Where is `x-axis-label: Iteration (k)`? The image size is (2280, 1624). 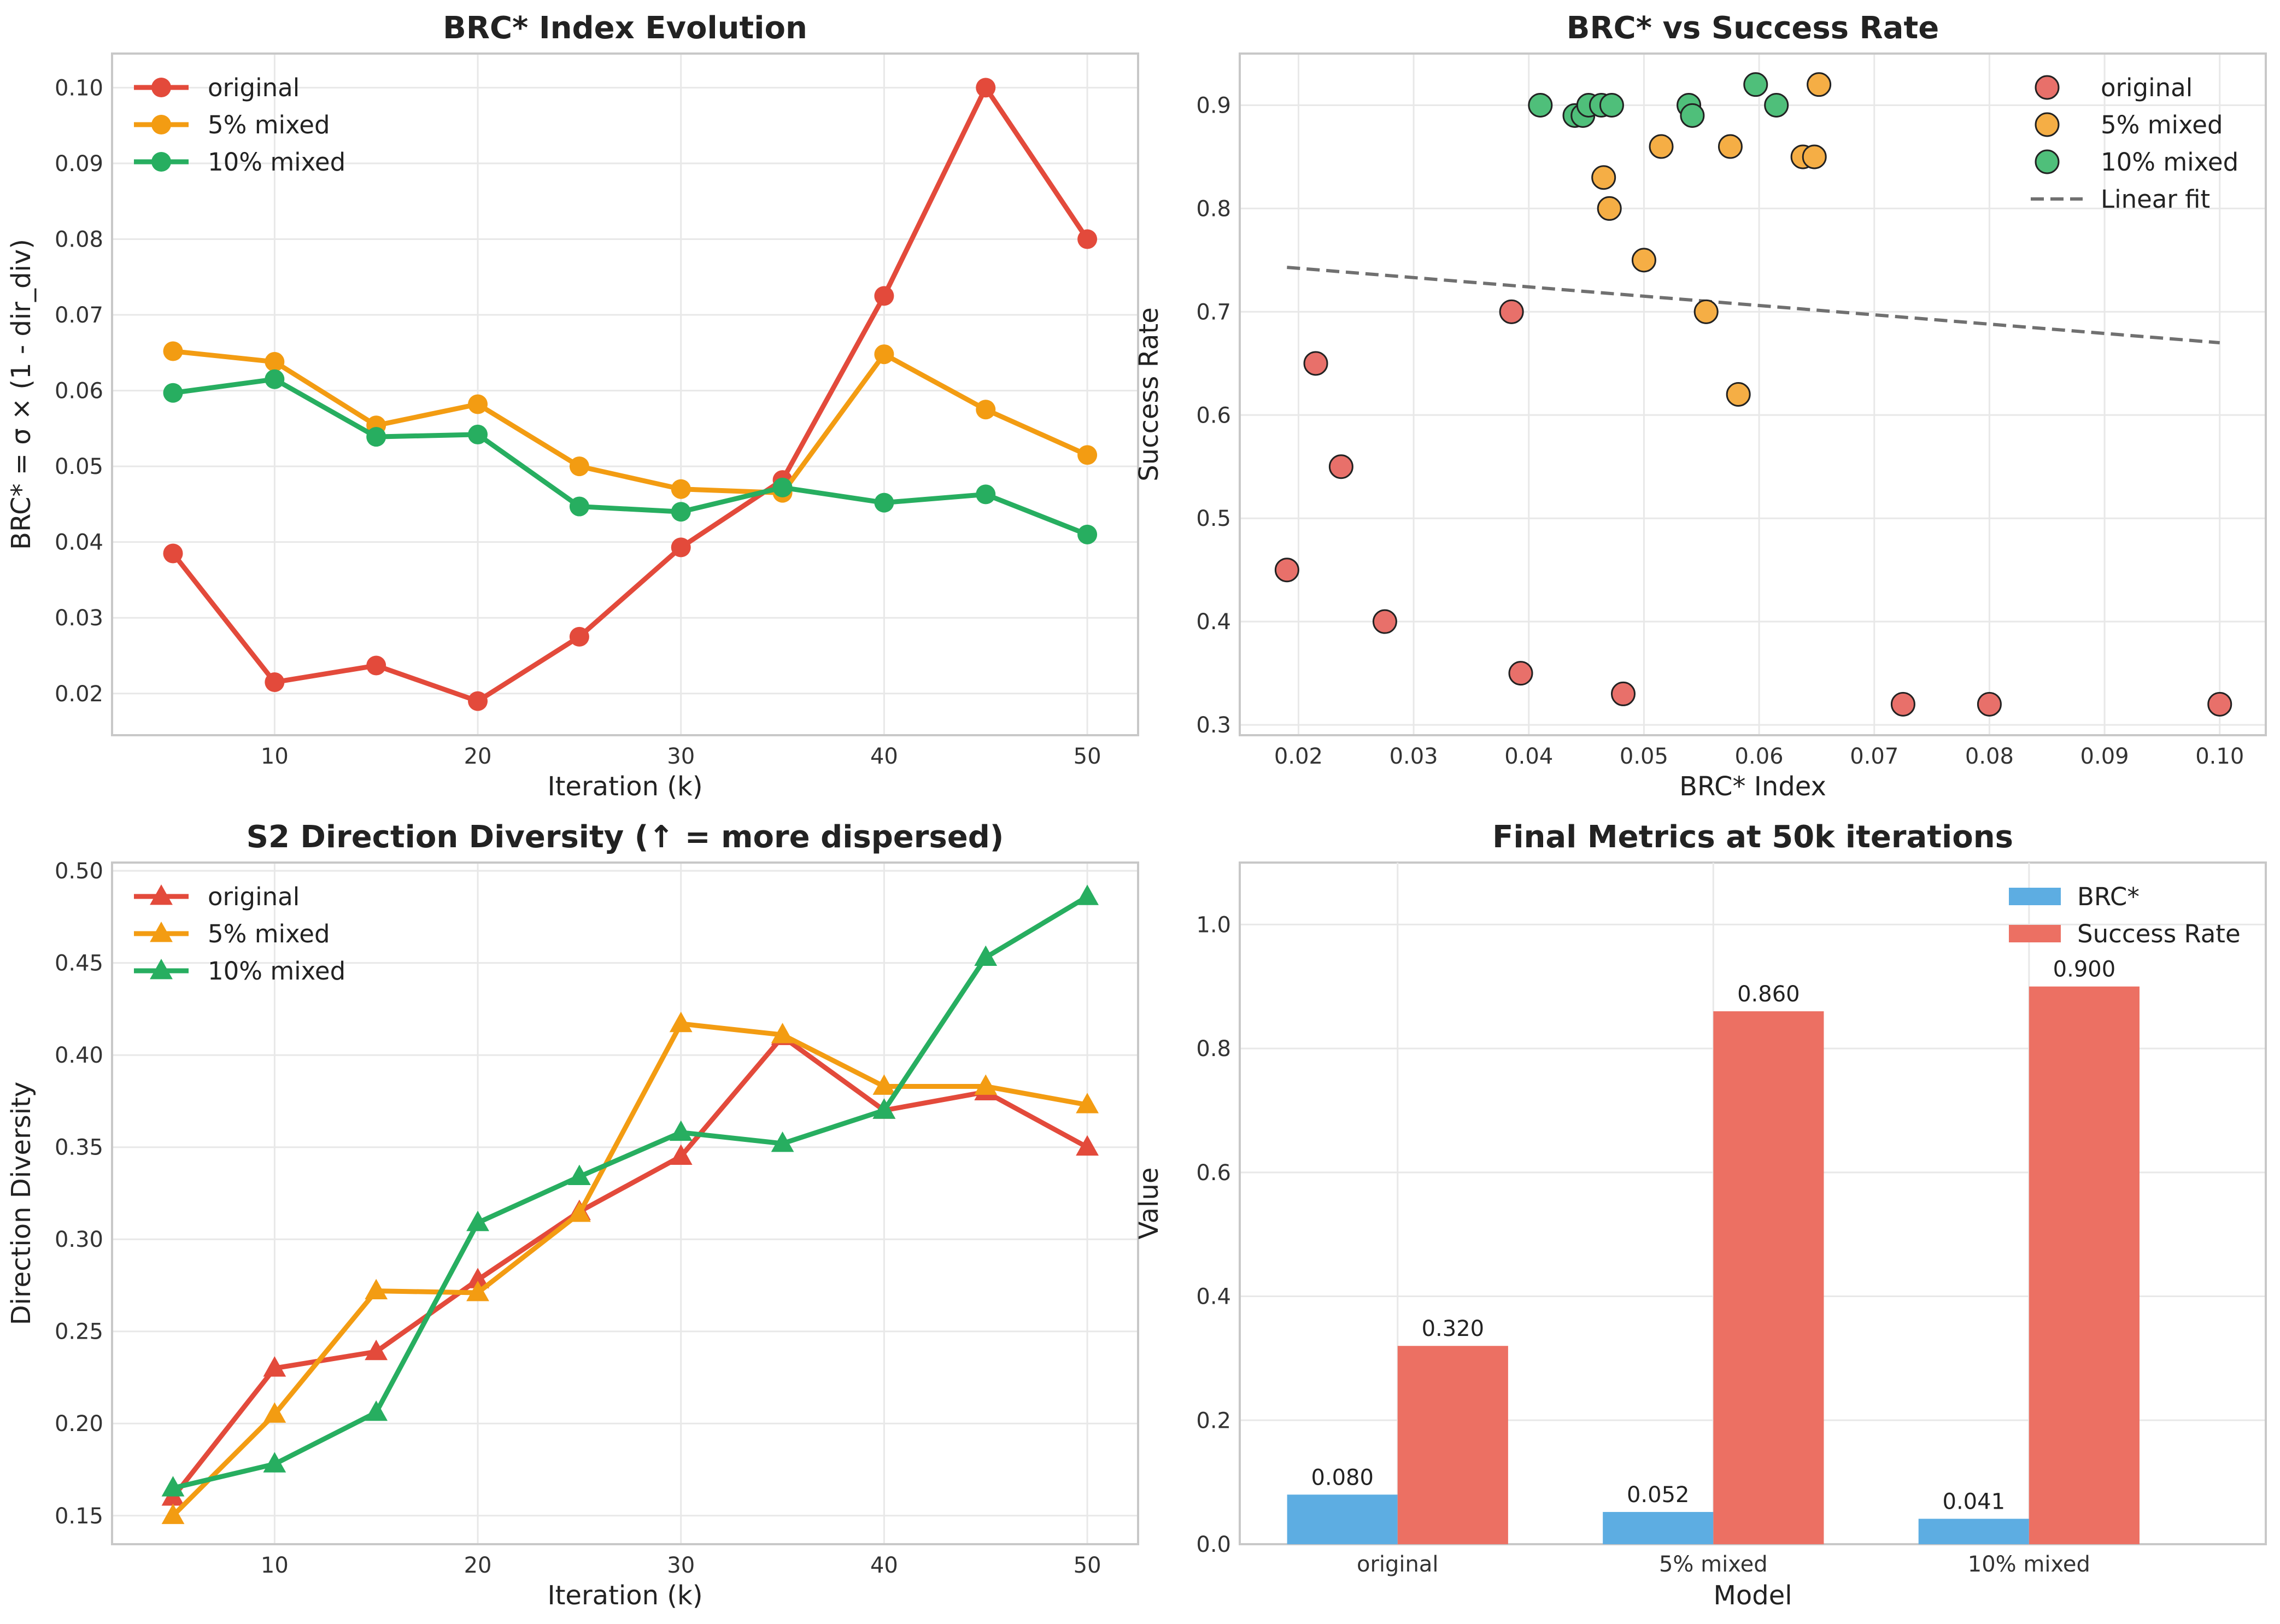
x-axis-label: Iteration (k) is located at coordinates (624, 786).